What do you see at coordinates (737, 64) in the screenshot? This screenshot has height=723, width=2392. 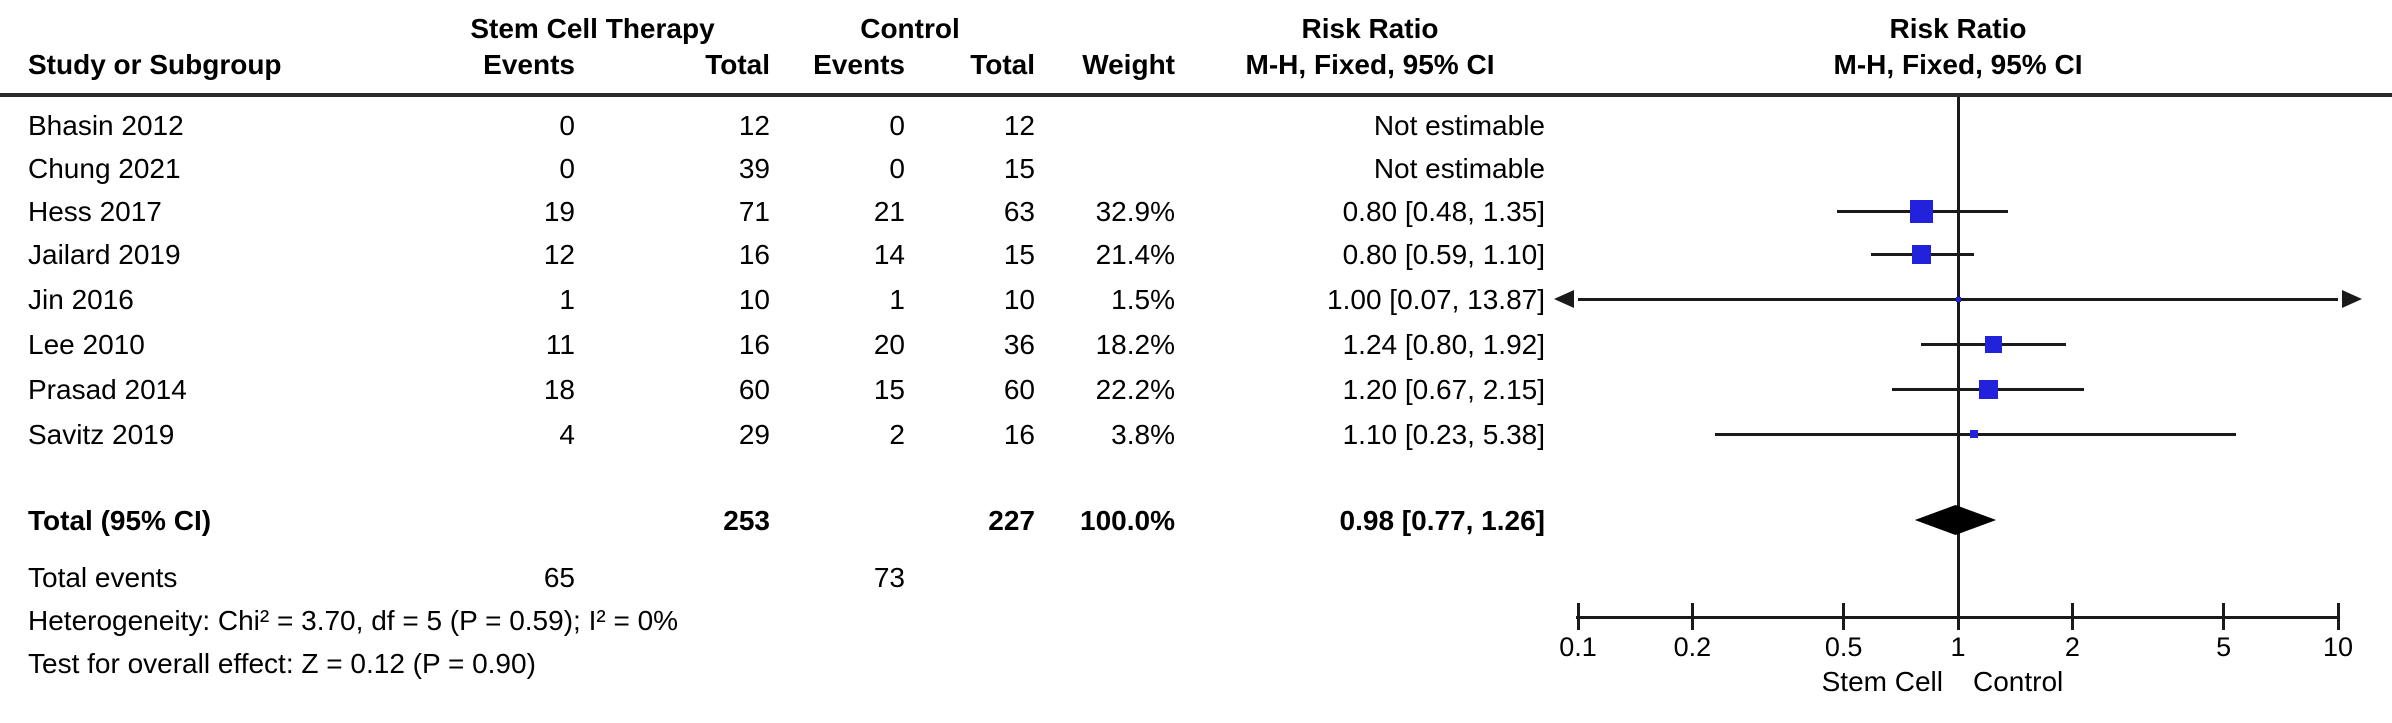 I see `column-header-total-treatment: Total` at bounding box center [737, 64].